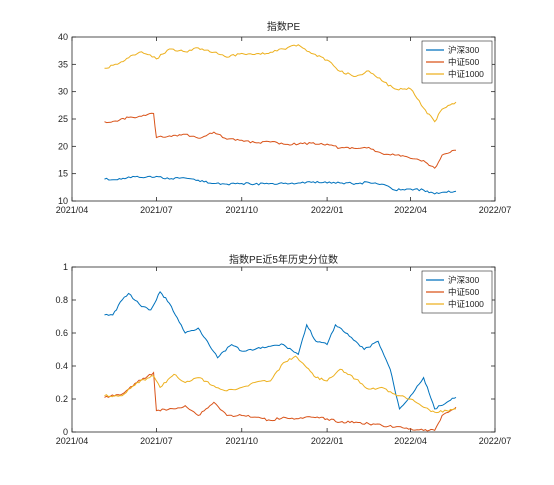  I want to click on chart-percentile-title: 指数PE近5年历史分位数, so click(283, 259).